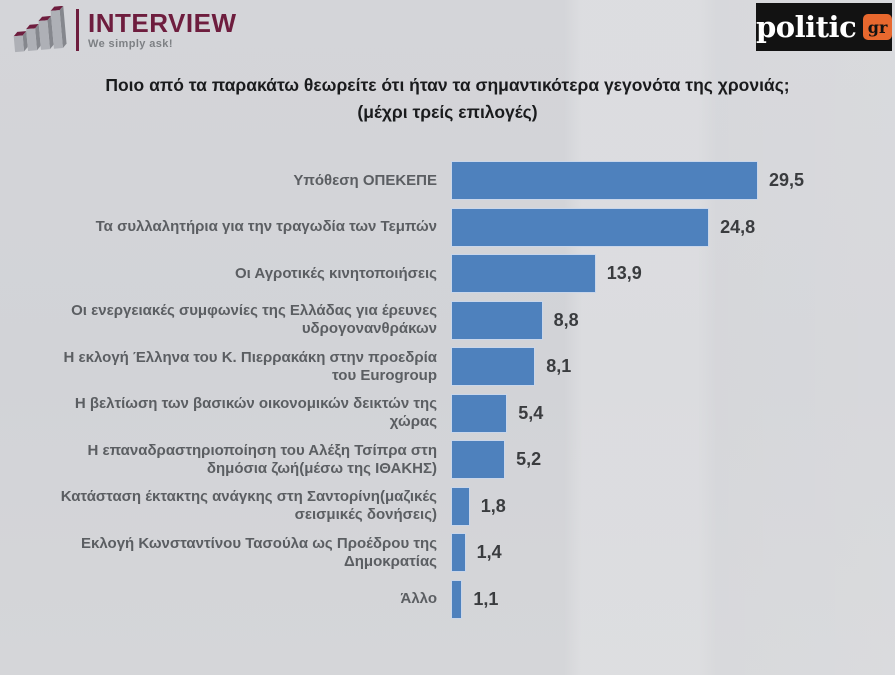 The height and width of the screenshot is (675, 895). I want to click on chart-row: Οι Αγροτικές κινητοποιήσεις 13,9, so click(447, 273).